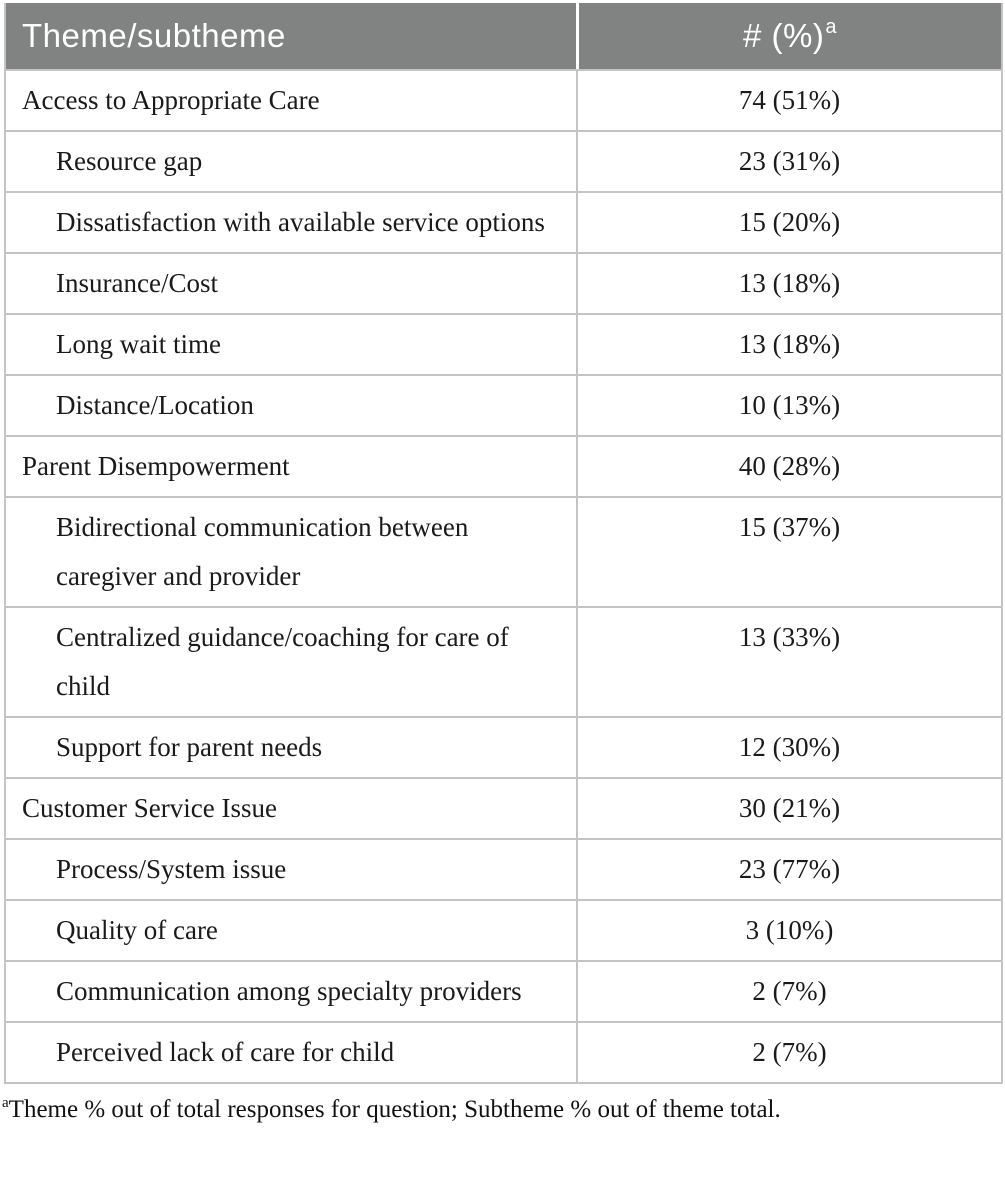 This screenshot has width=1005, height=1196. I want to click on header-cell-count: # (%) a, so click(788, 36).